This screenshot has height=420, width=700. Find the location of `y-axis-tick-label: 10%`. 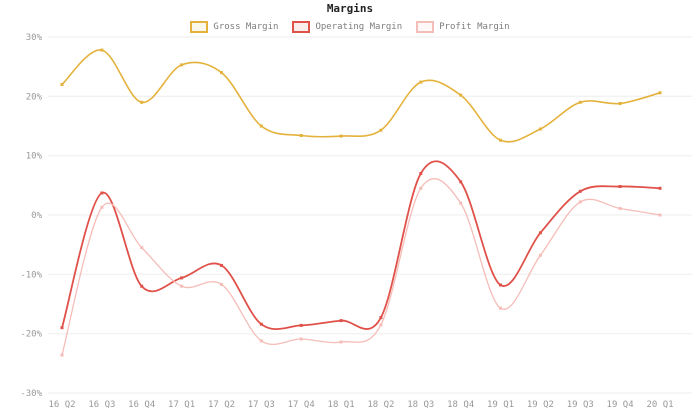

y-axis-tick-label: 10% is located at coordinates (34, 157).